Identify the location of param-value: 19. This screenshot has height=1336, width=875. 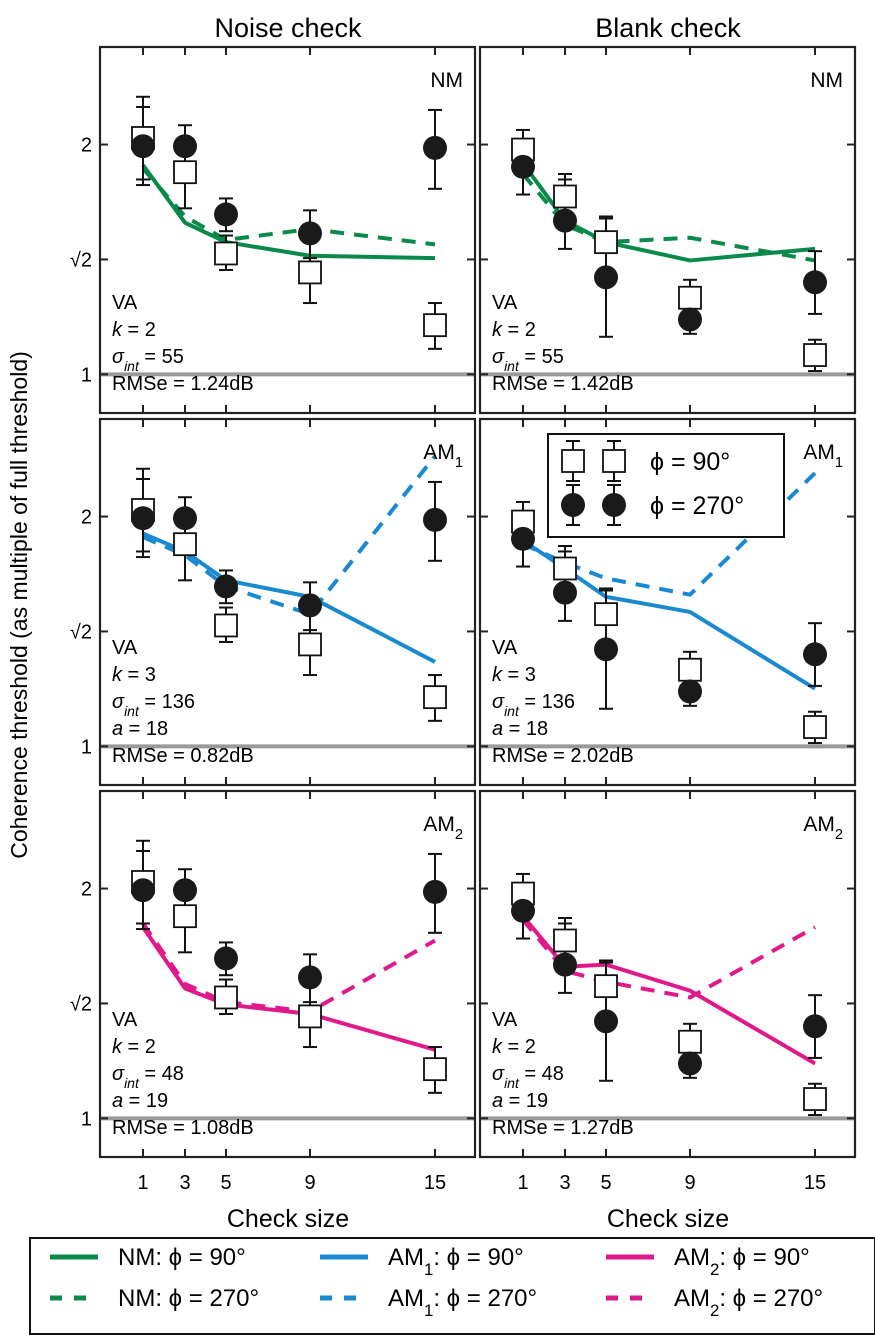
(157, 1101).